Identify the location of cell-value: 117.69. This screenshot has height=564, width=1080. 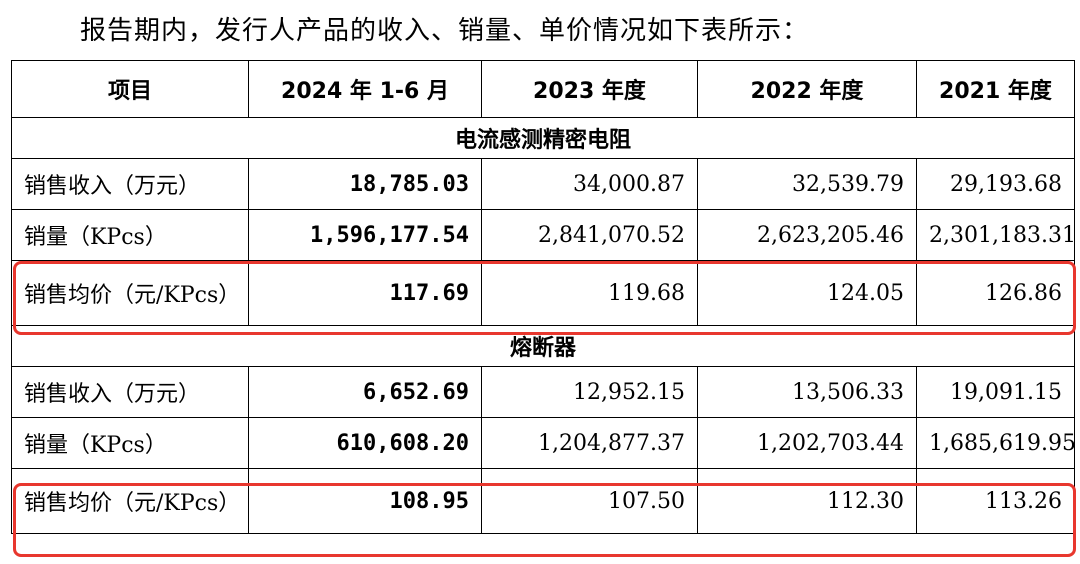
(365, 293).